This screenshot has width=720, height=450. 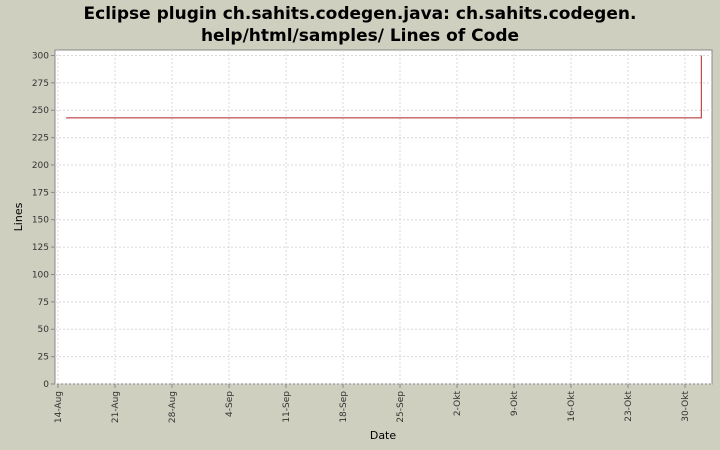 I want to click on y-tick-label: 0, so click(x=46, y=385).